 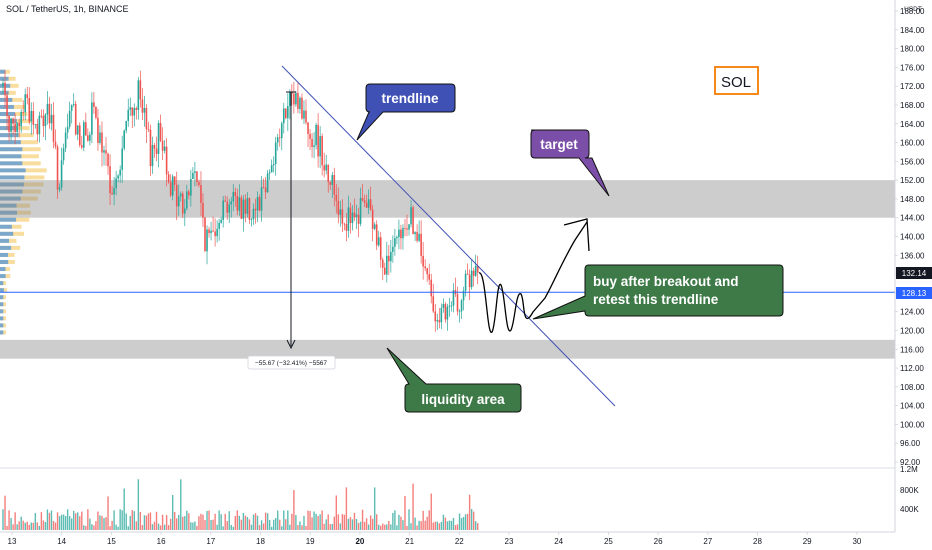 I want to click on volume-tick-label: 400K, so click(x=909, y=509).